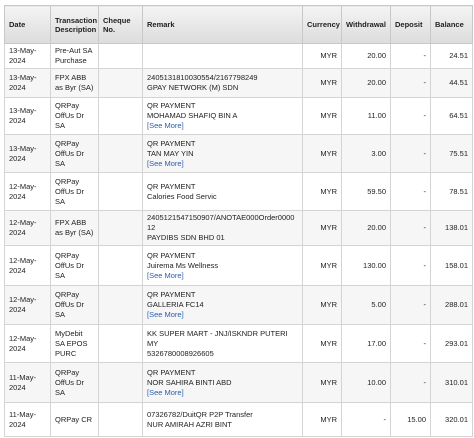  What do you see at coordinates (366, 153) in the screenshot?
I see `withdrawal-cell: 3.00` at bounding box center [366, 153].